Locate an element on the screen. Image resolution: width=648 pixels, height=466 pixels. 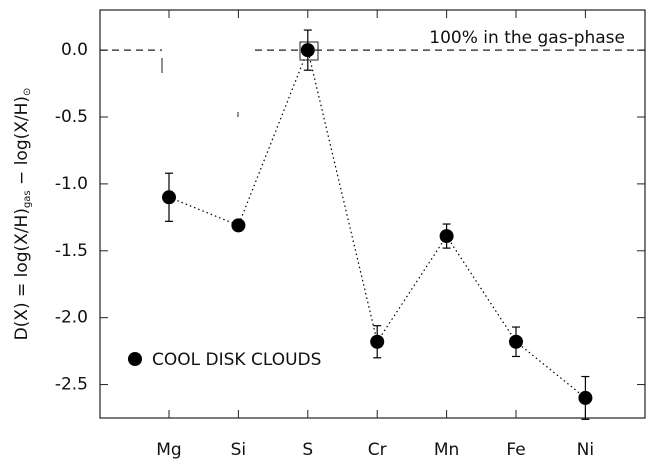
x-tick-label: Ni is located at coordinates (585, 450).